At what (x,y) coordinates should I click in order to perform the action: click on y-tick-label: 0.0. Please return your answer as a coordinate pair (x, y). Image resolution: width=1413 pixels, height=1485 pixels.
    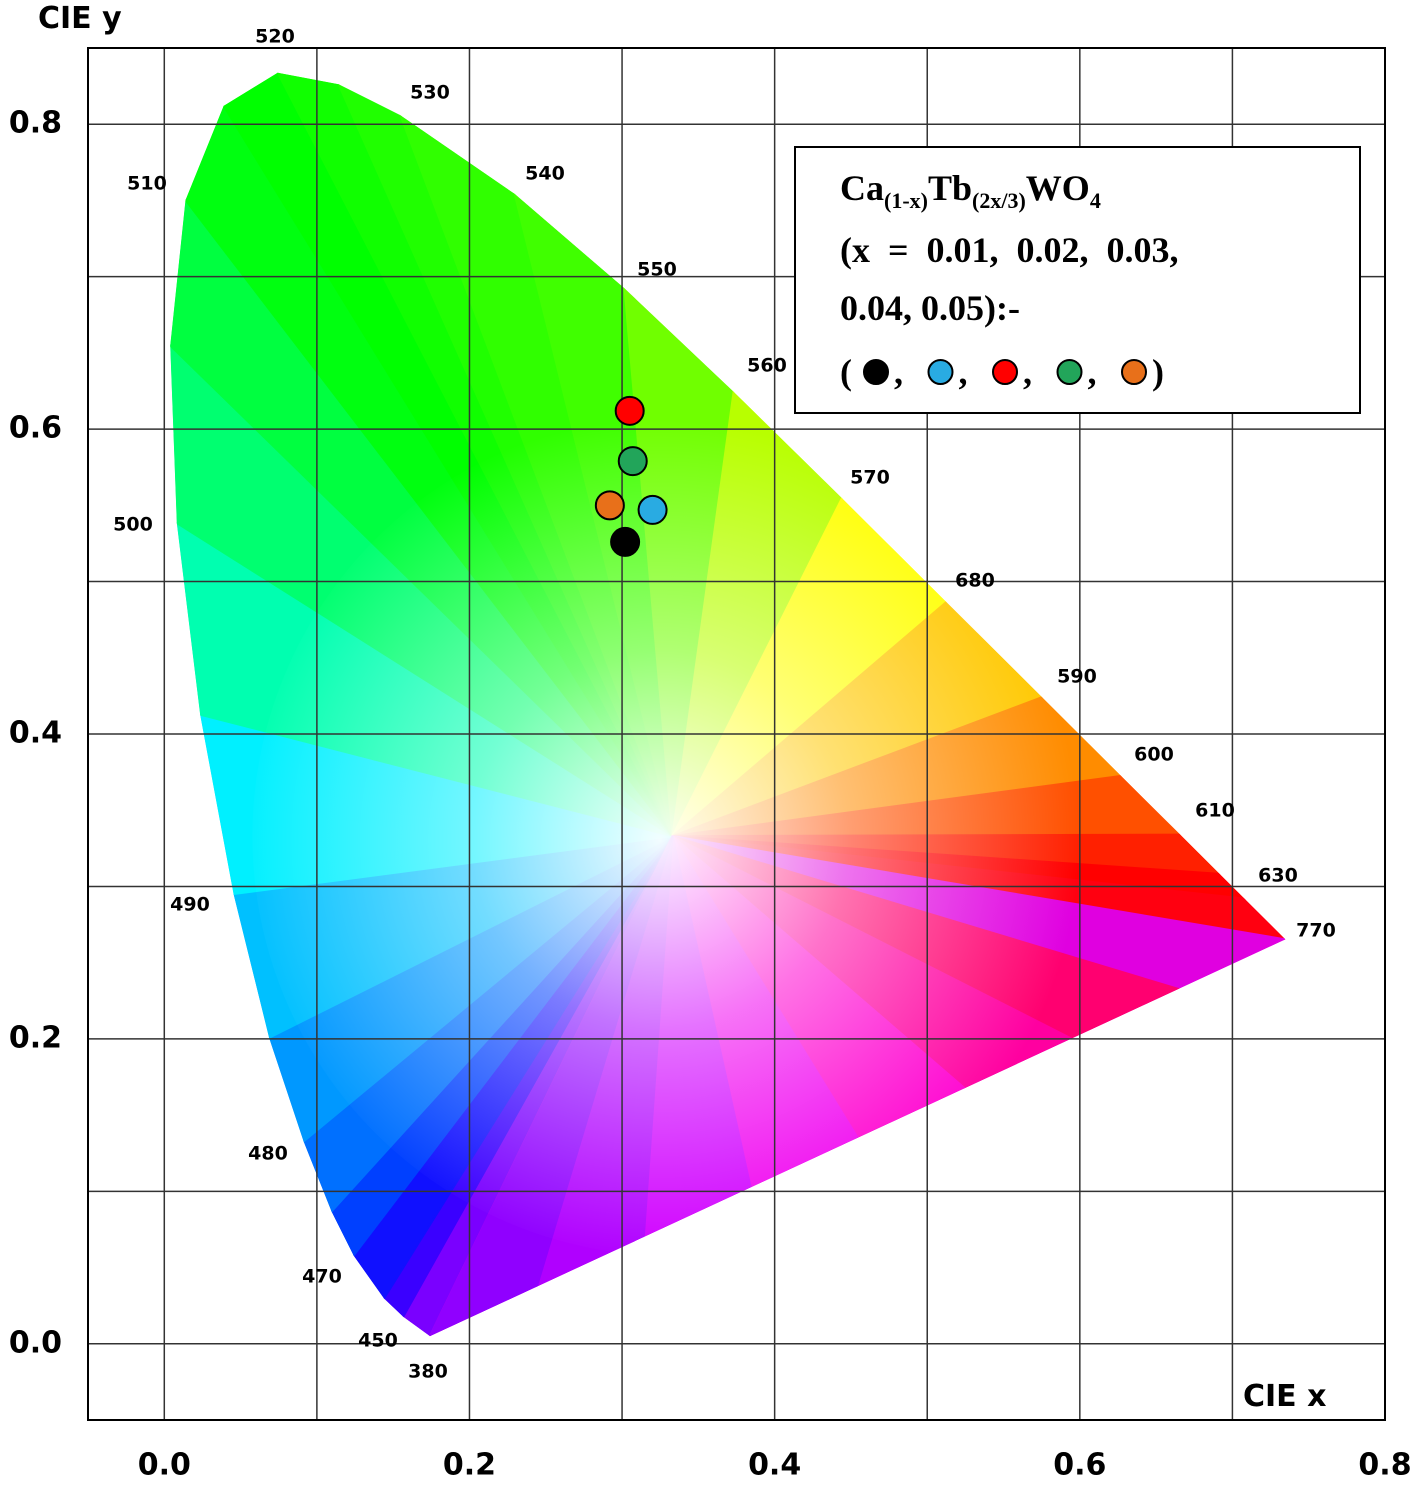
    Looking at the image, I should click on (35, 1342).